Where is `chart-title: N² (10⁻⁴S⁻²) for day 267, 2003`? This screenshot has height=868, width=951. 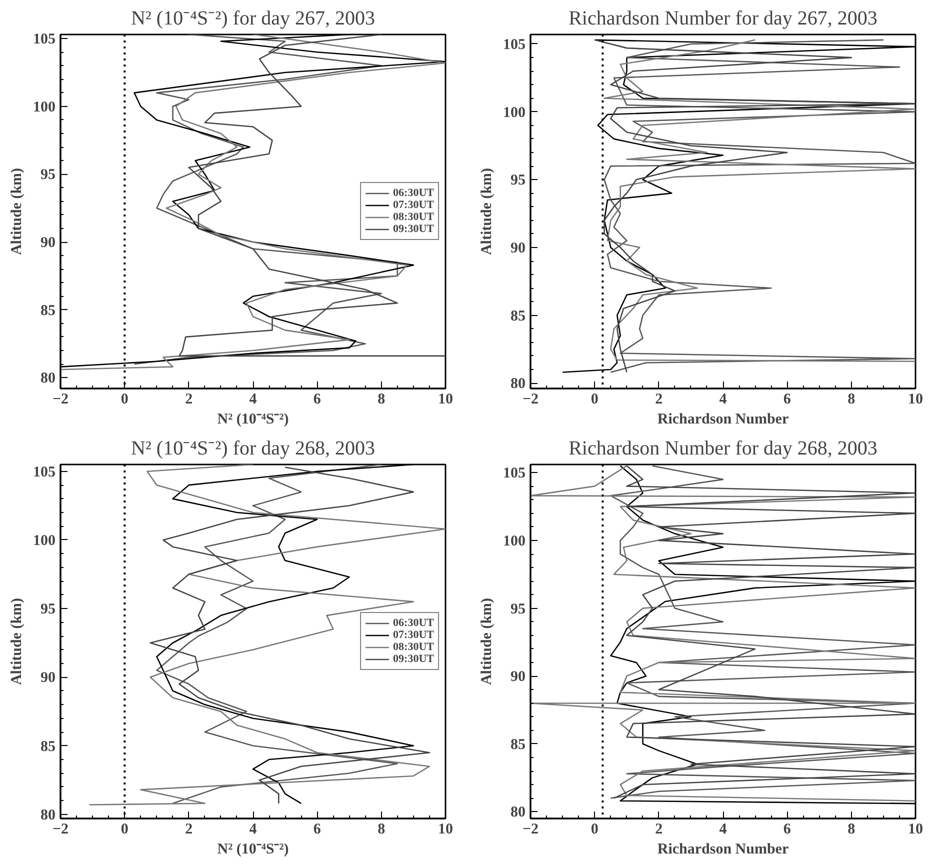 chart-title: N² (10⁻⁴S⁻²) for day 267, 2003 is located at coordinates (253, 19).